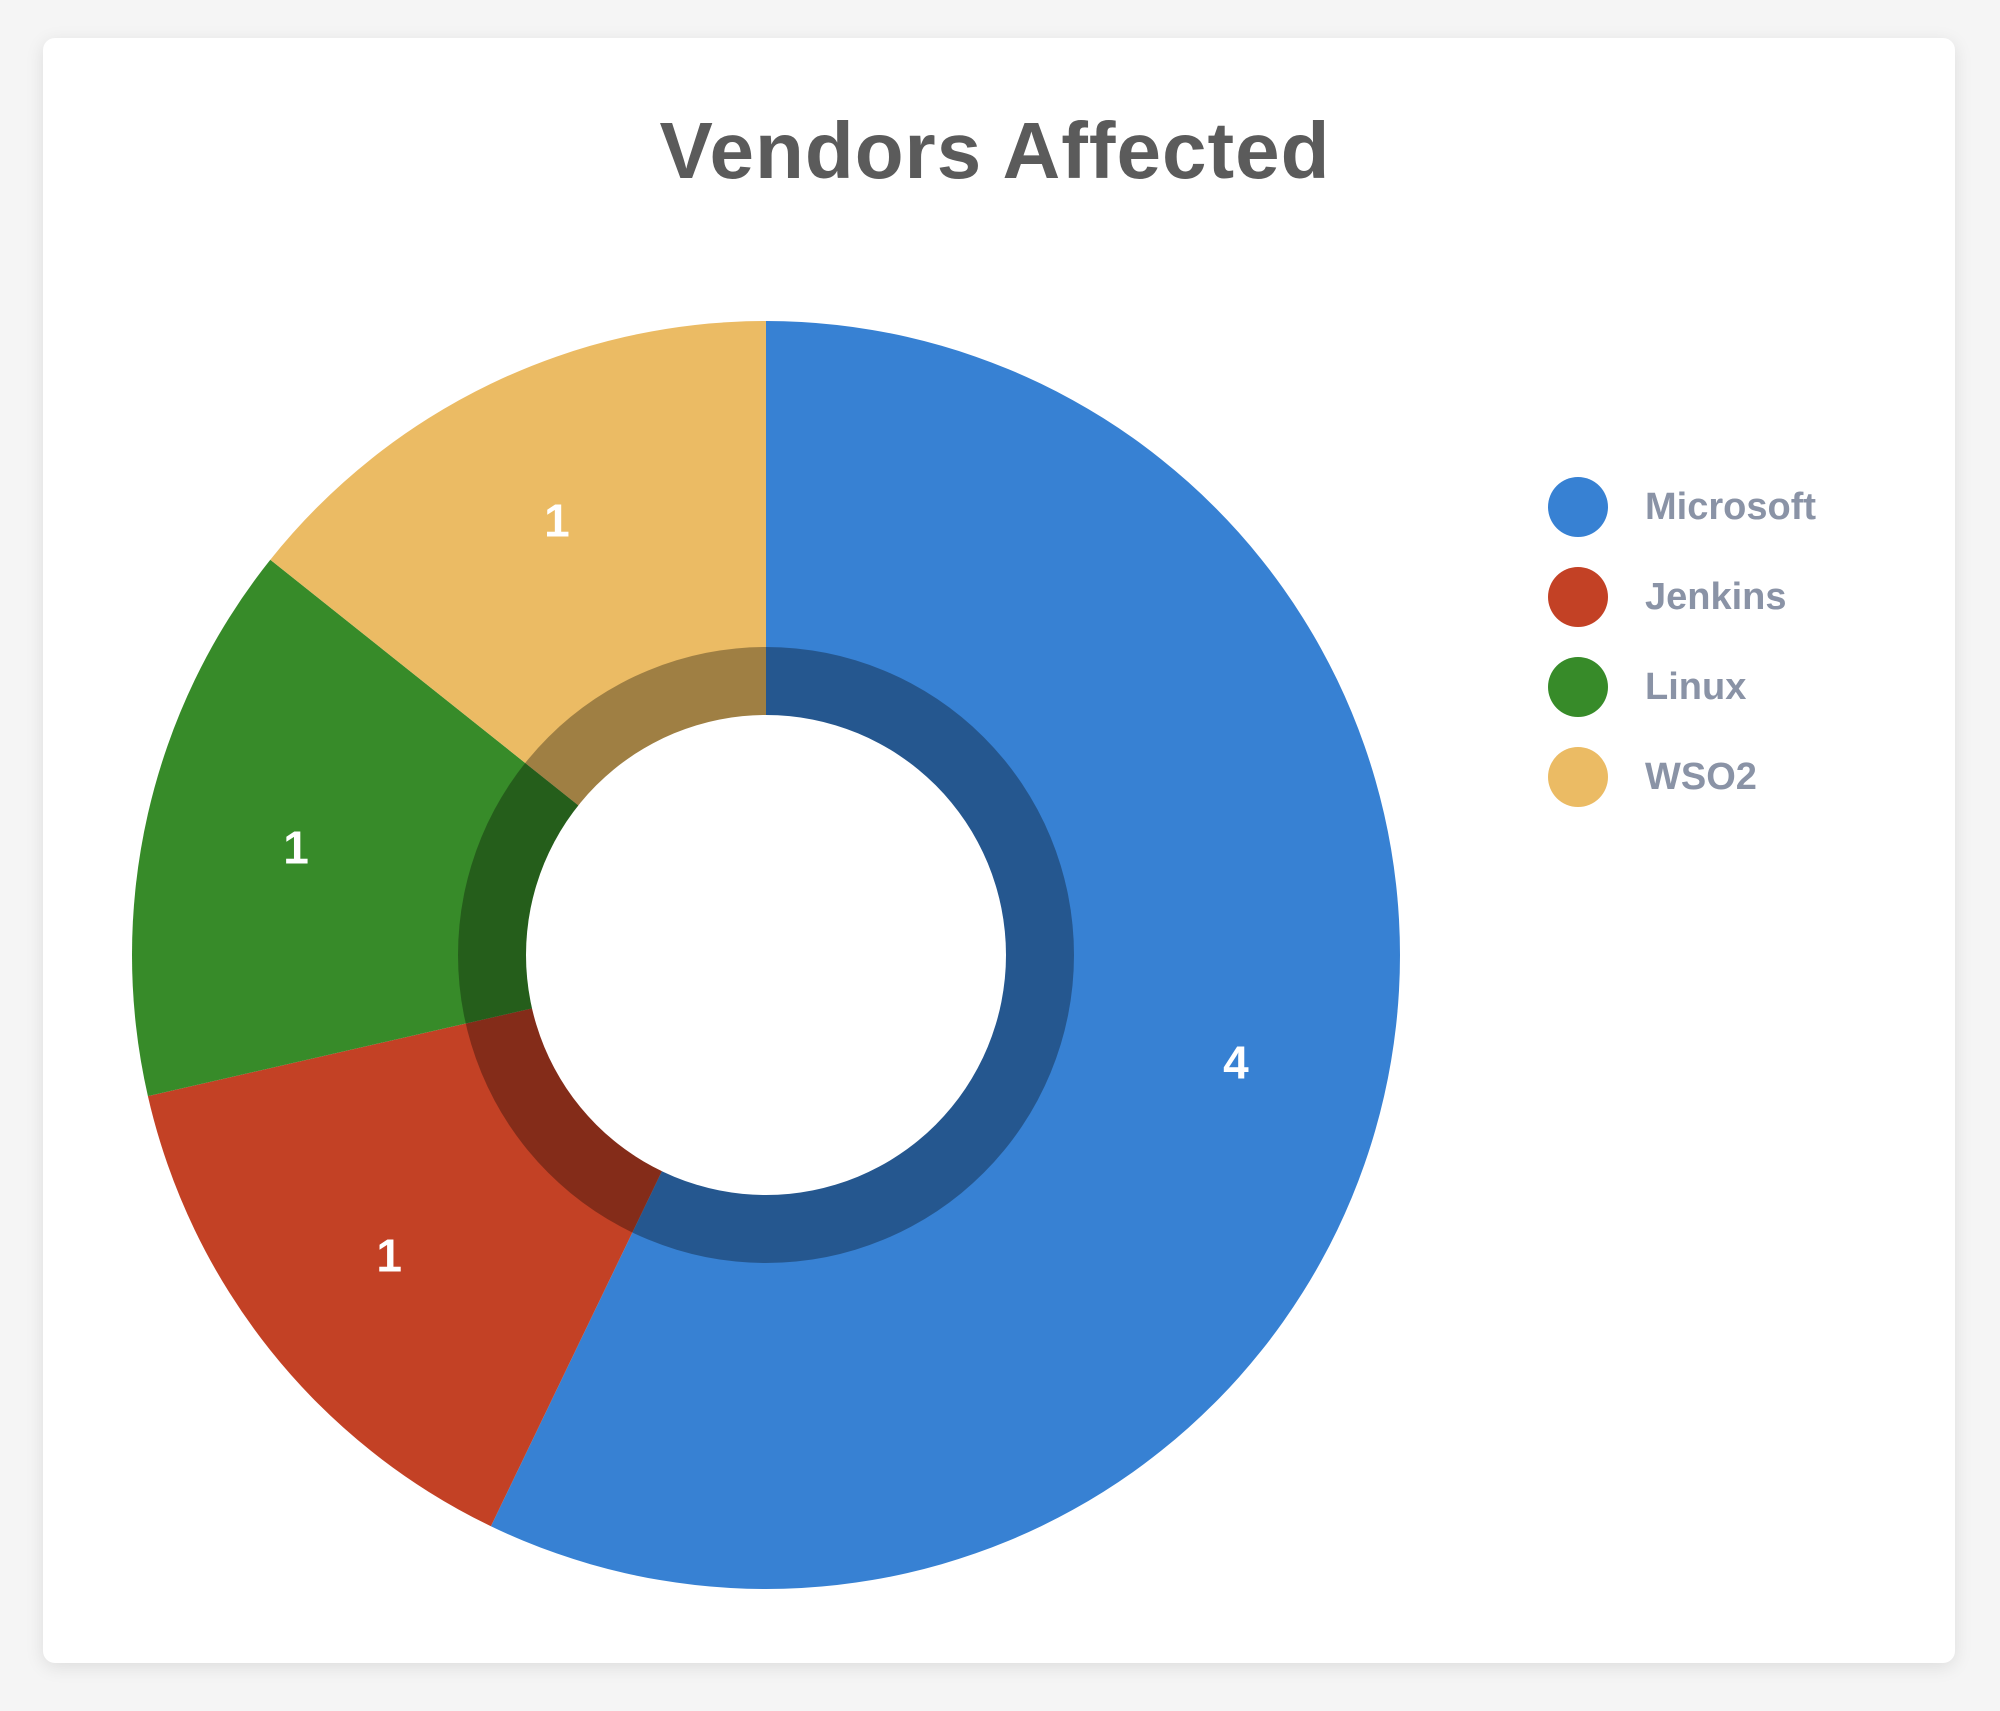 Image resolution: width=2000 pixels, height=1711 pixels. Describe the element at coordinates (766, 955) in the screenshot. I see `donut-hole` at that location.